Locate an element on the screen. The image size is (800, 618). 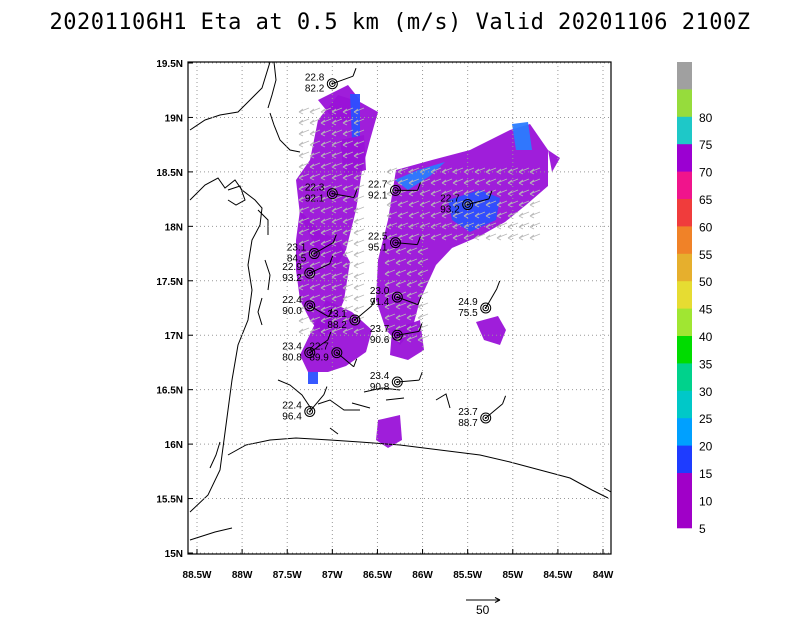
reference-vector: 50 is located at coordinates (483, 607).